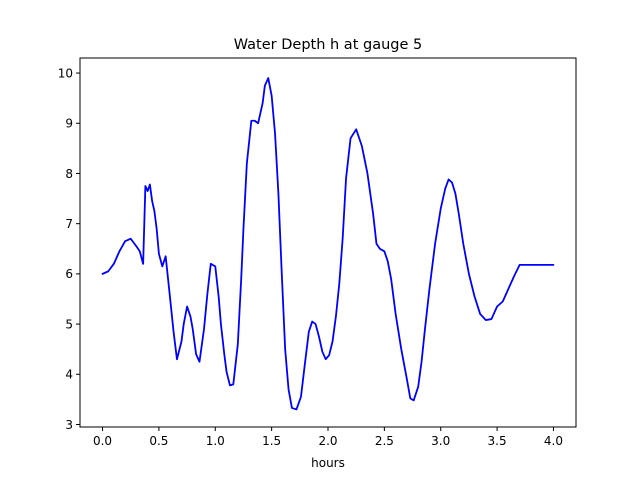 This screenshot has height=480, width=640. I want to click on chart-title: Water Depth h at gauge 5, so click(328, 45).